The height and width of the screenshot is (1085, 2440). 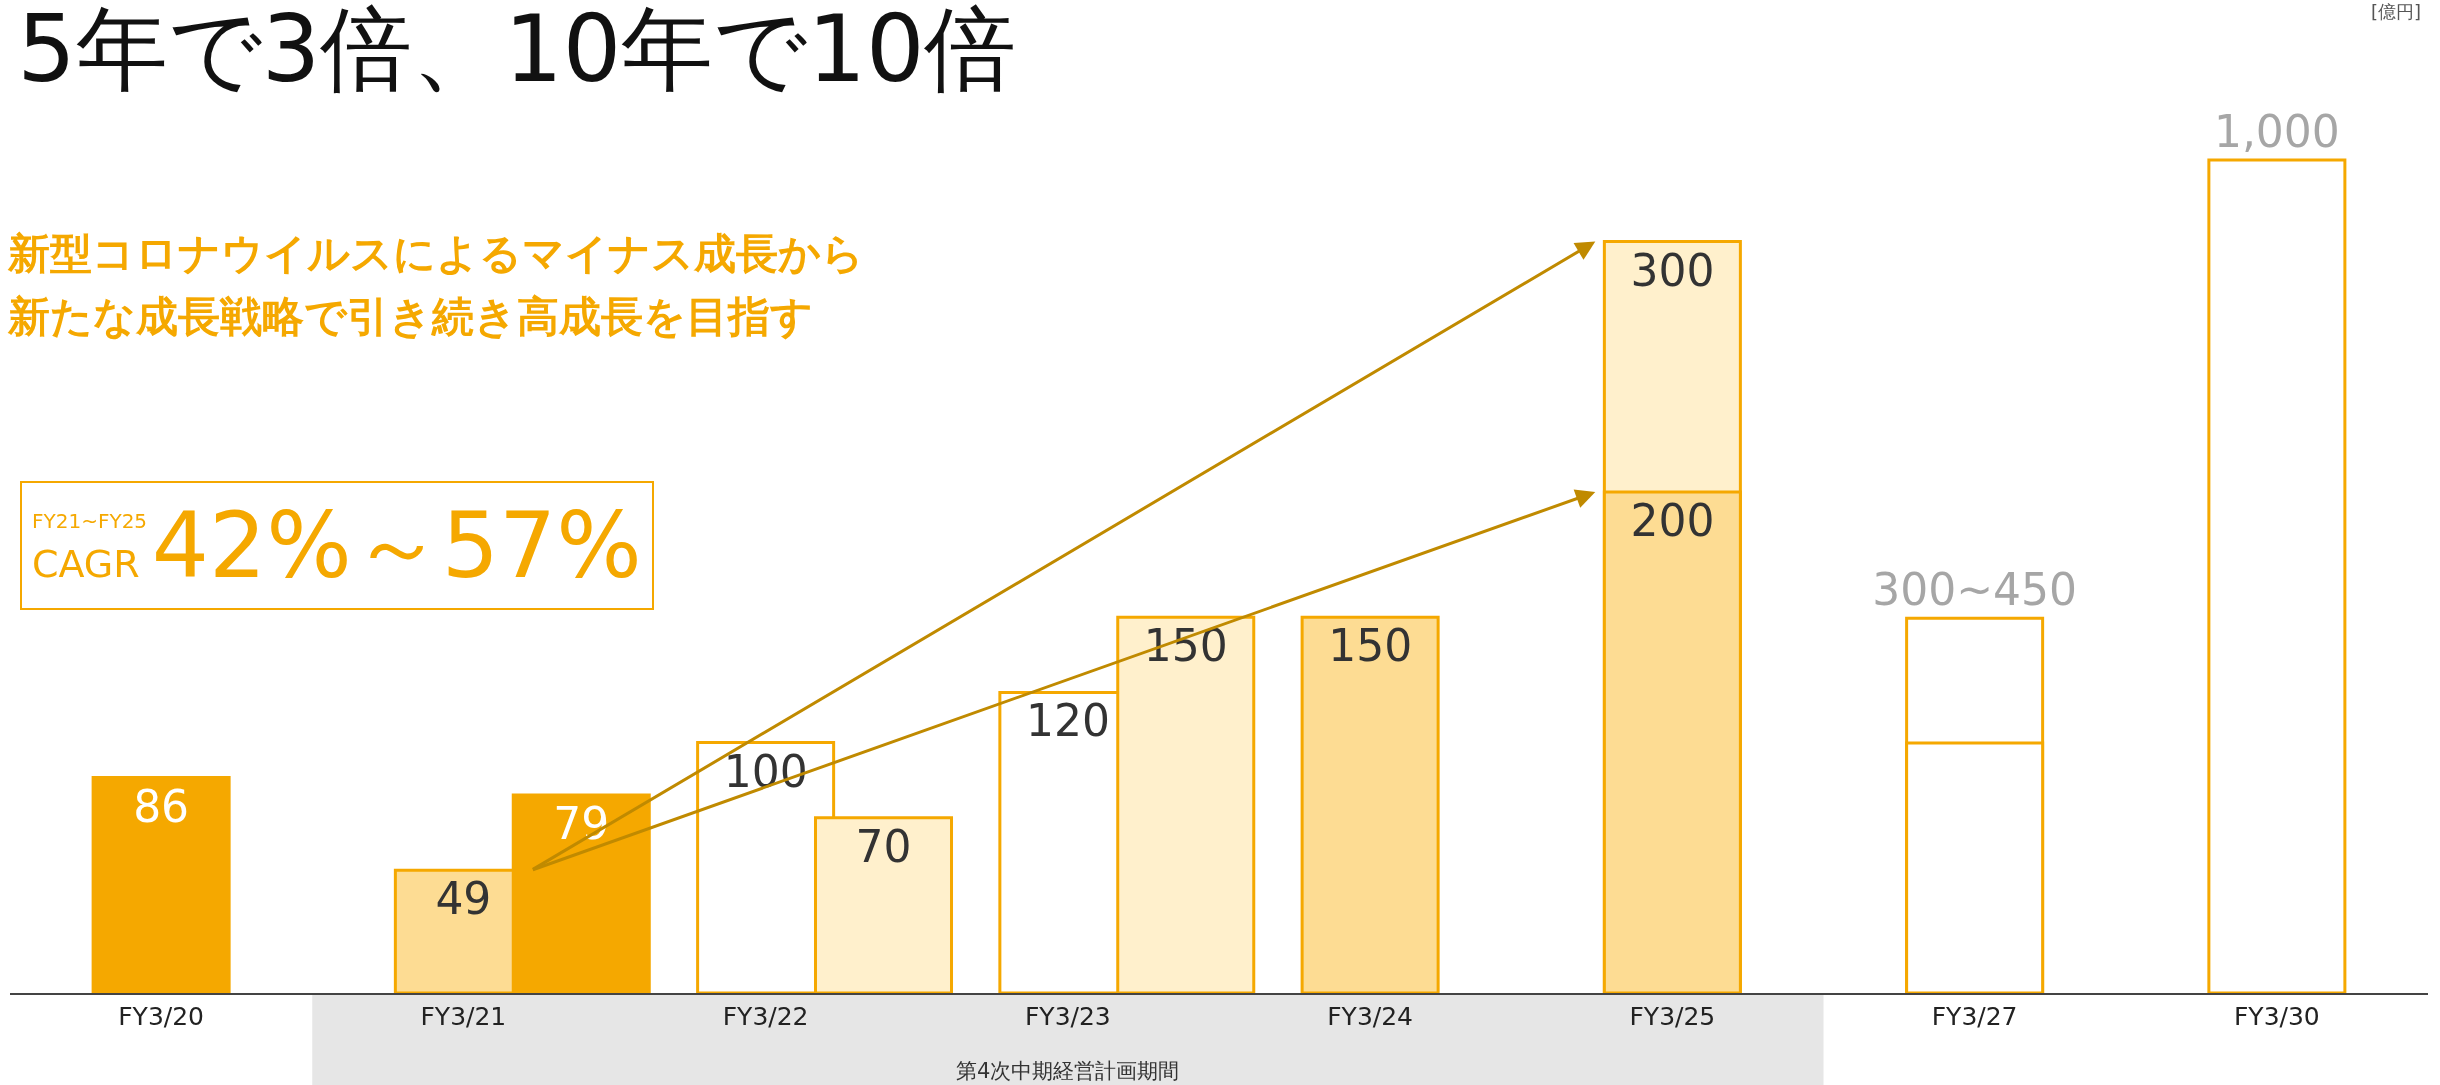 I want to click on data-label: 300, so click(x=1672, y=270).